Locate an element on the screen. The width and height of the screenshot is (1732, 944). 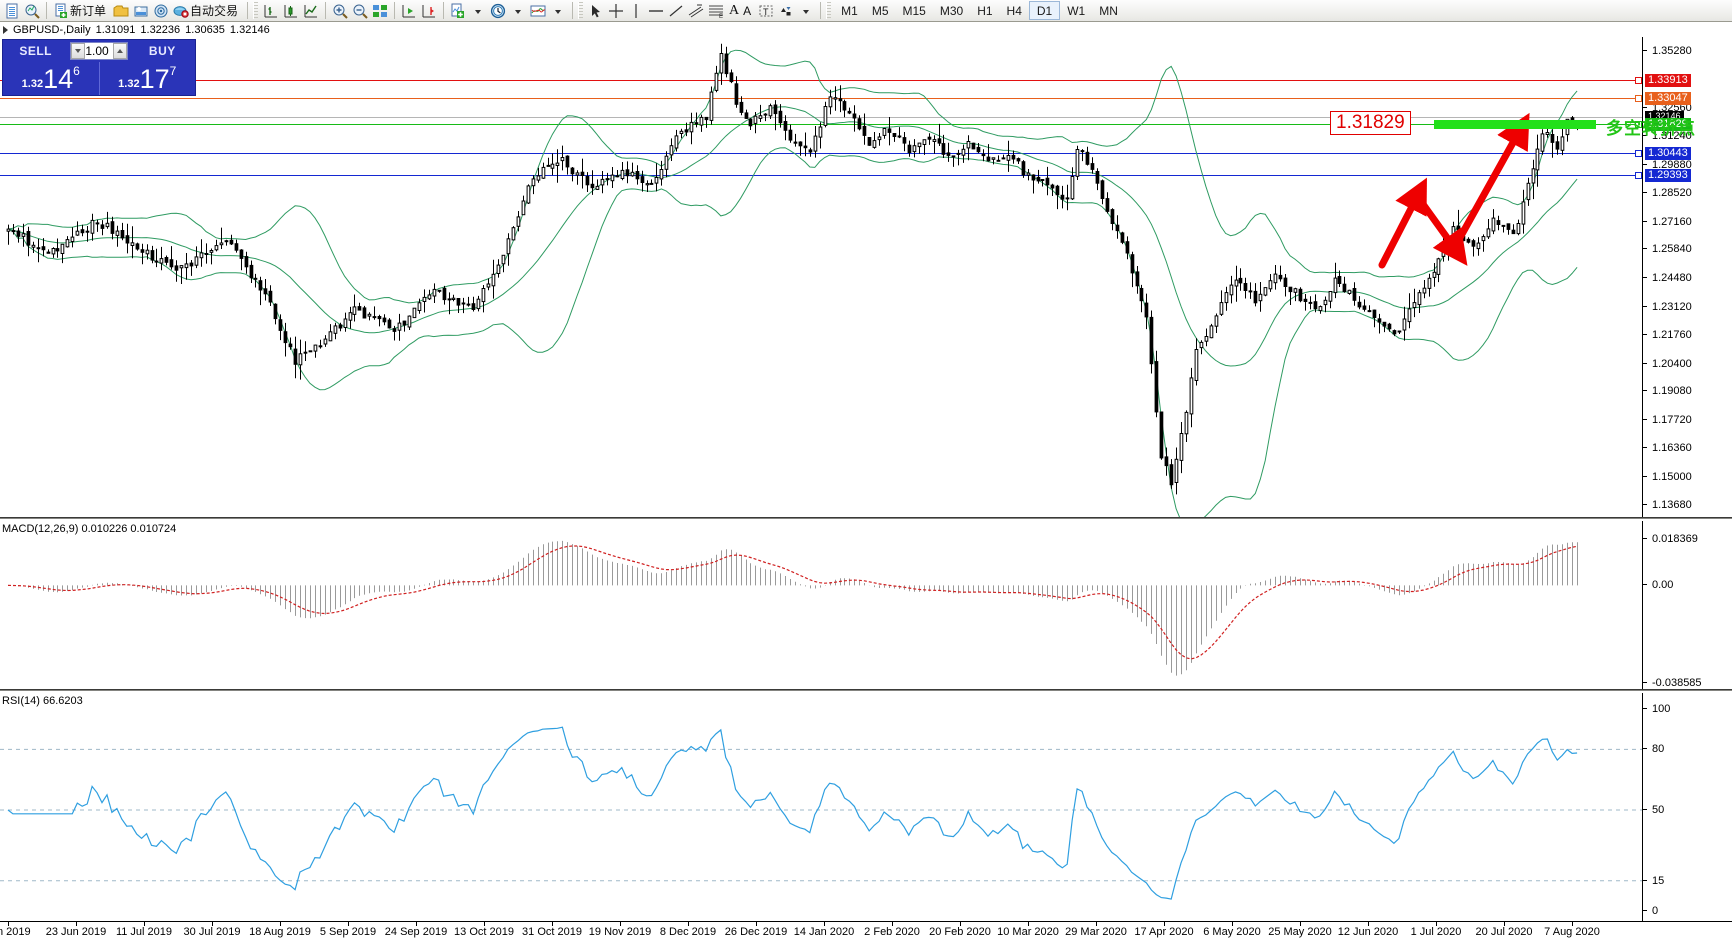
text-label-icon: T is located at coordinates (766, 11).